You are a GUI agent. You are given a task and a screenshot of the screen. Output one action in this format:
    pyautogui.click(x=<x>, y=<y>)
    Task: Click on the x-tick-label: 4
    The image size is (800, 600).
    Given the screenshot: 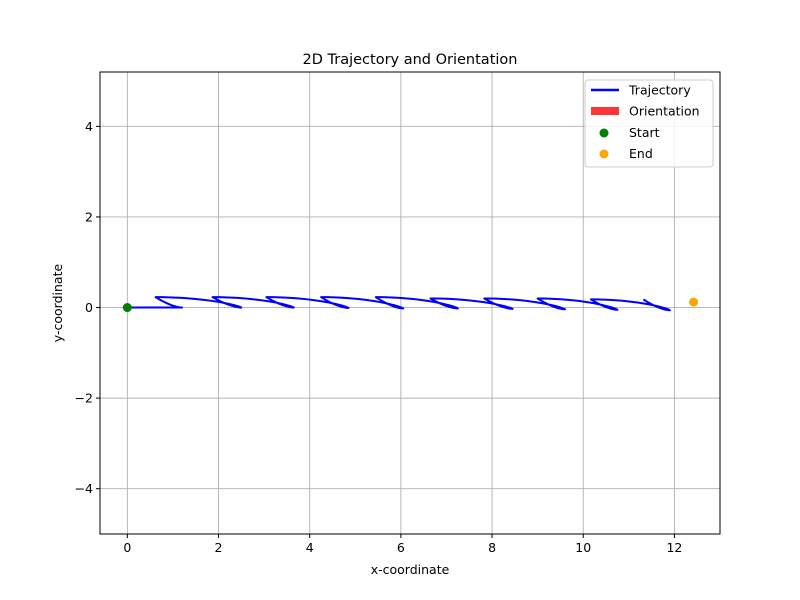 What is the action you would take?
    pyautogui.click(x=310, y=547)
    